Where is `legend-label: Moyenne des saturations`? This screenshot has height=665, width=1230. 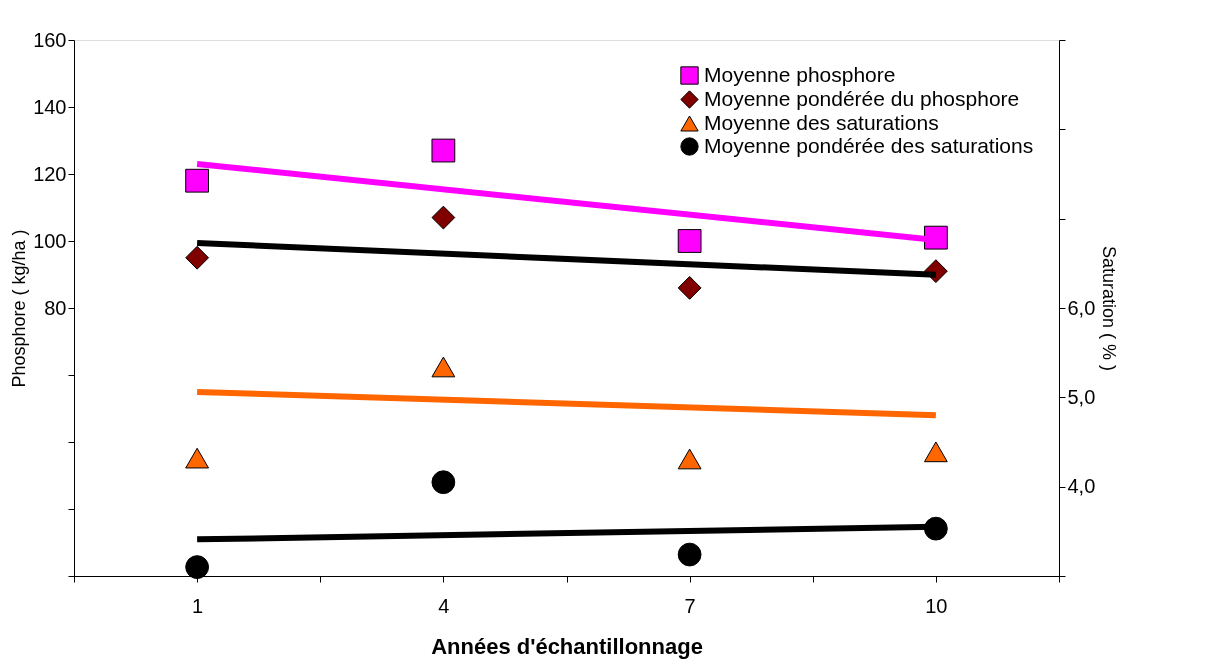 legend-label: Moyenne des saturations is located at coordinates (821, 122).